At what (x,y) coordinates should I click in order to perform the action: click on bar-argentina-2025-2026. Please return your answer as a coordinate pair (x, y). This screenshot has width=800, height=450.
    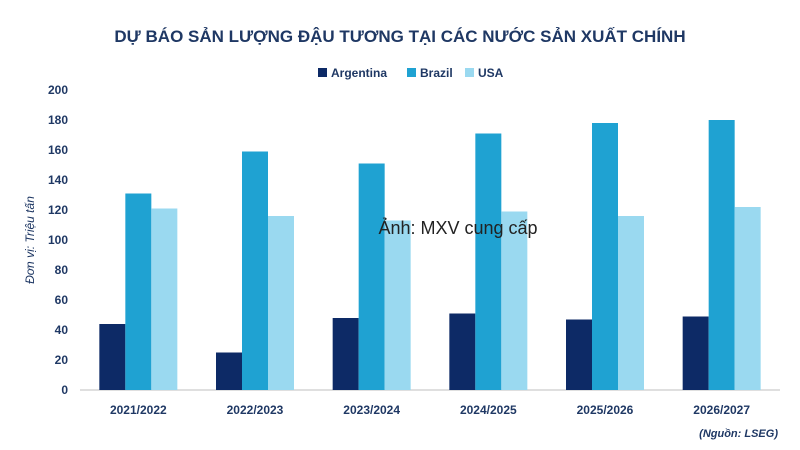
    Looking at the image, I should click on (579, 354).